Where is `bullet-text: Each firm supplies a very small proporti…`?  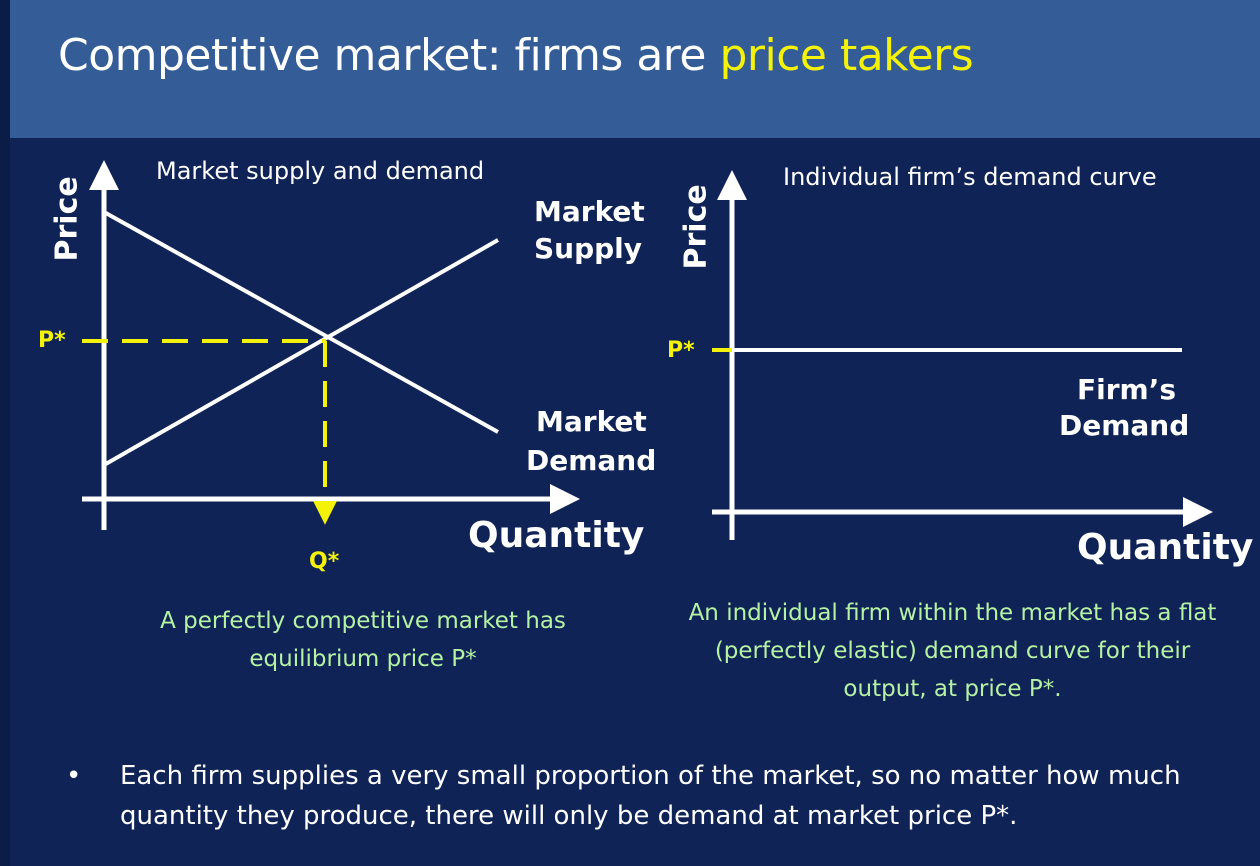 bullet-text: Each firm supplies a very small proporti… is located at coordinates (650, 796).